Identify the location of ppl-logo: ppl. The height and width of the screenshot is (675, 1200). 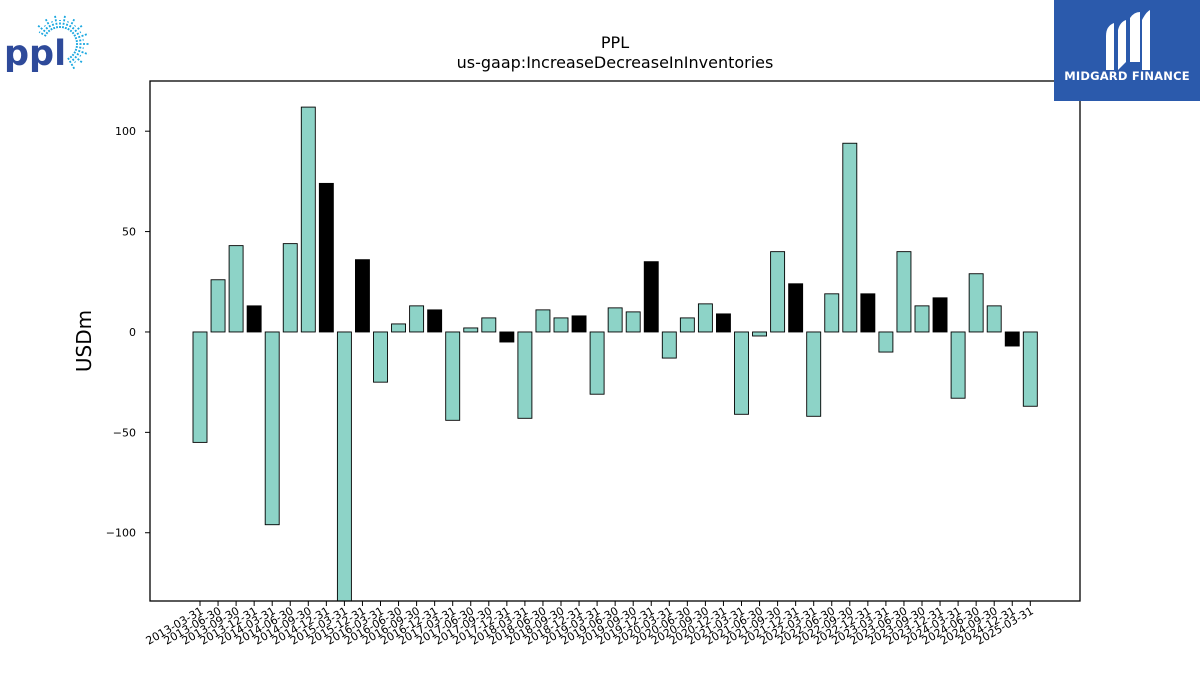
(47, 44).